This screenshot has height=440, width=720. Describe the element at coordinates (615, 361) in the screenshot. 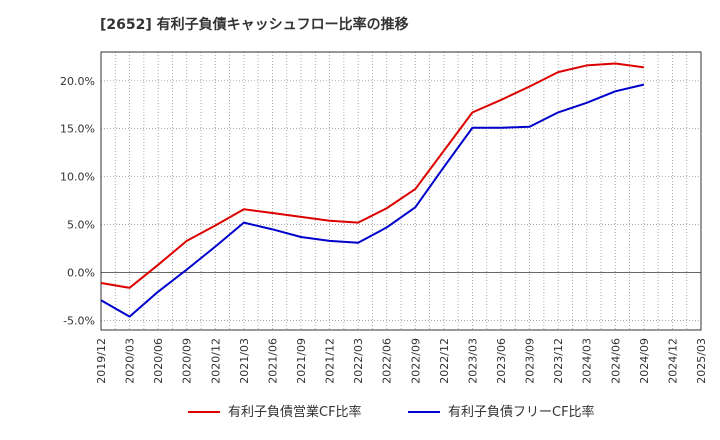

I see `x-tick-label: 2024/06` at that location.